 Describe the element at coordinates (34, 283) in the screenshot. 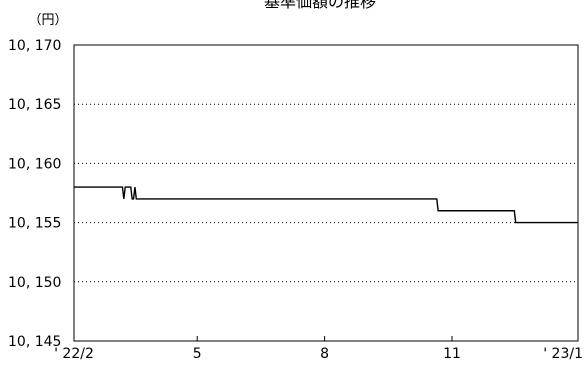

I see `y-tick-label: 10, 150` at that location.